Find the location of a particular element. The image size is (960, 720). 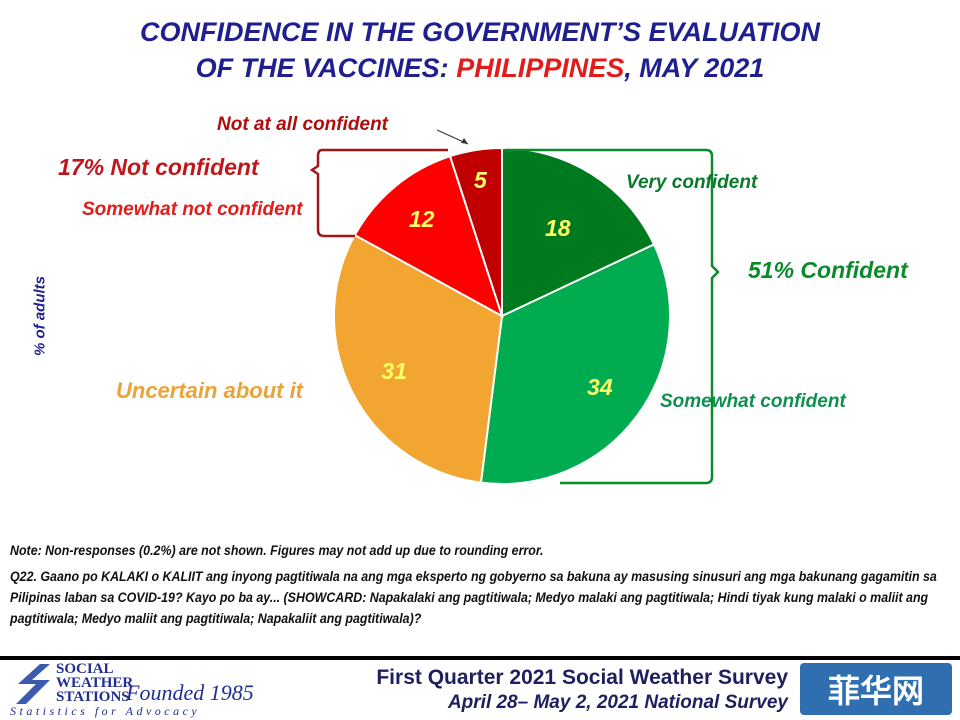

pie-slice-somewhat-confident is located at coordinates (575, 364).